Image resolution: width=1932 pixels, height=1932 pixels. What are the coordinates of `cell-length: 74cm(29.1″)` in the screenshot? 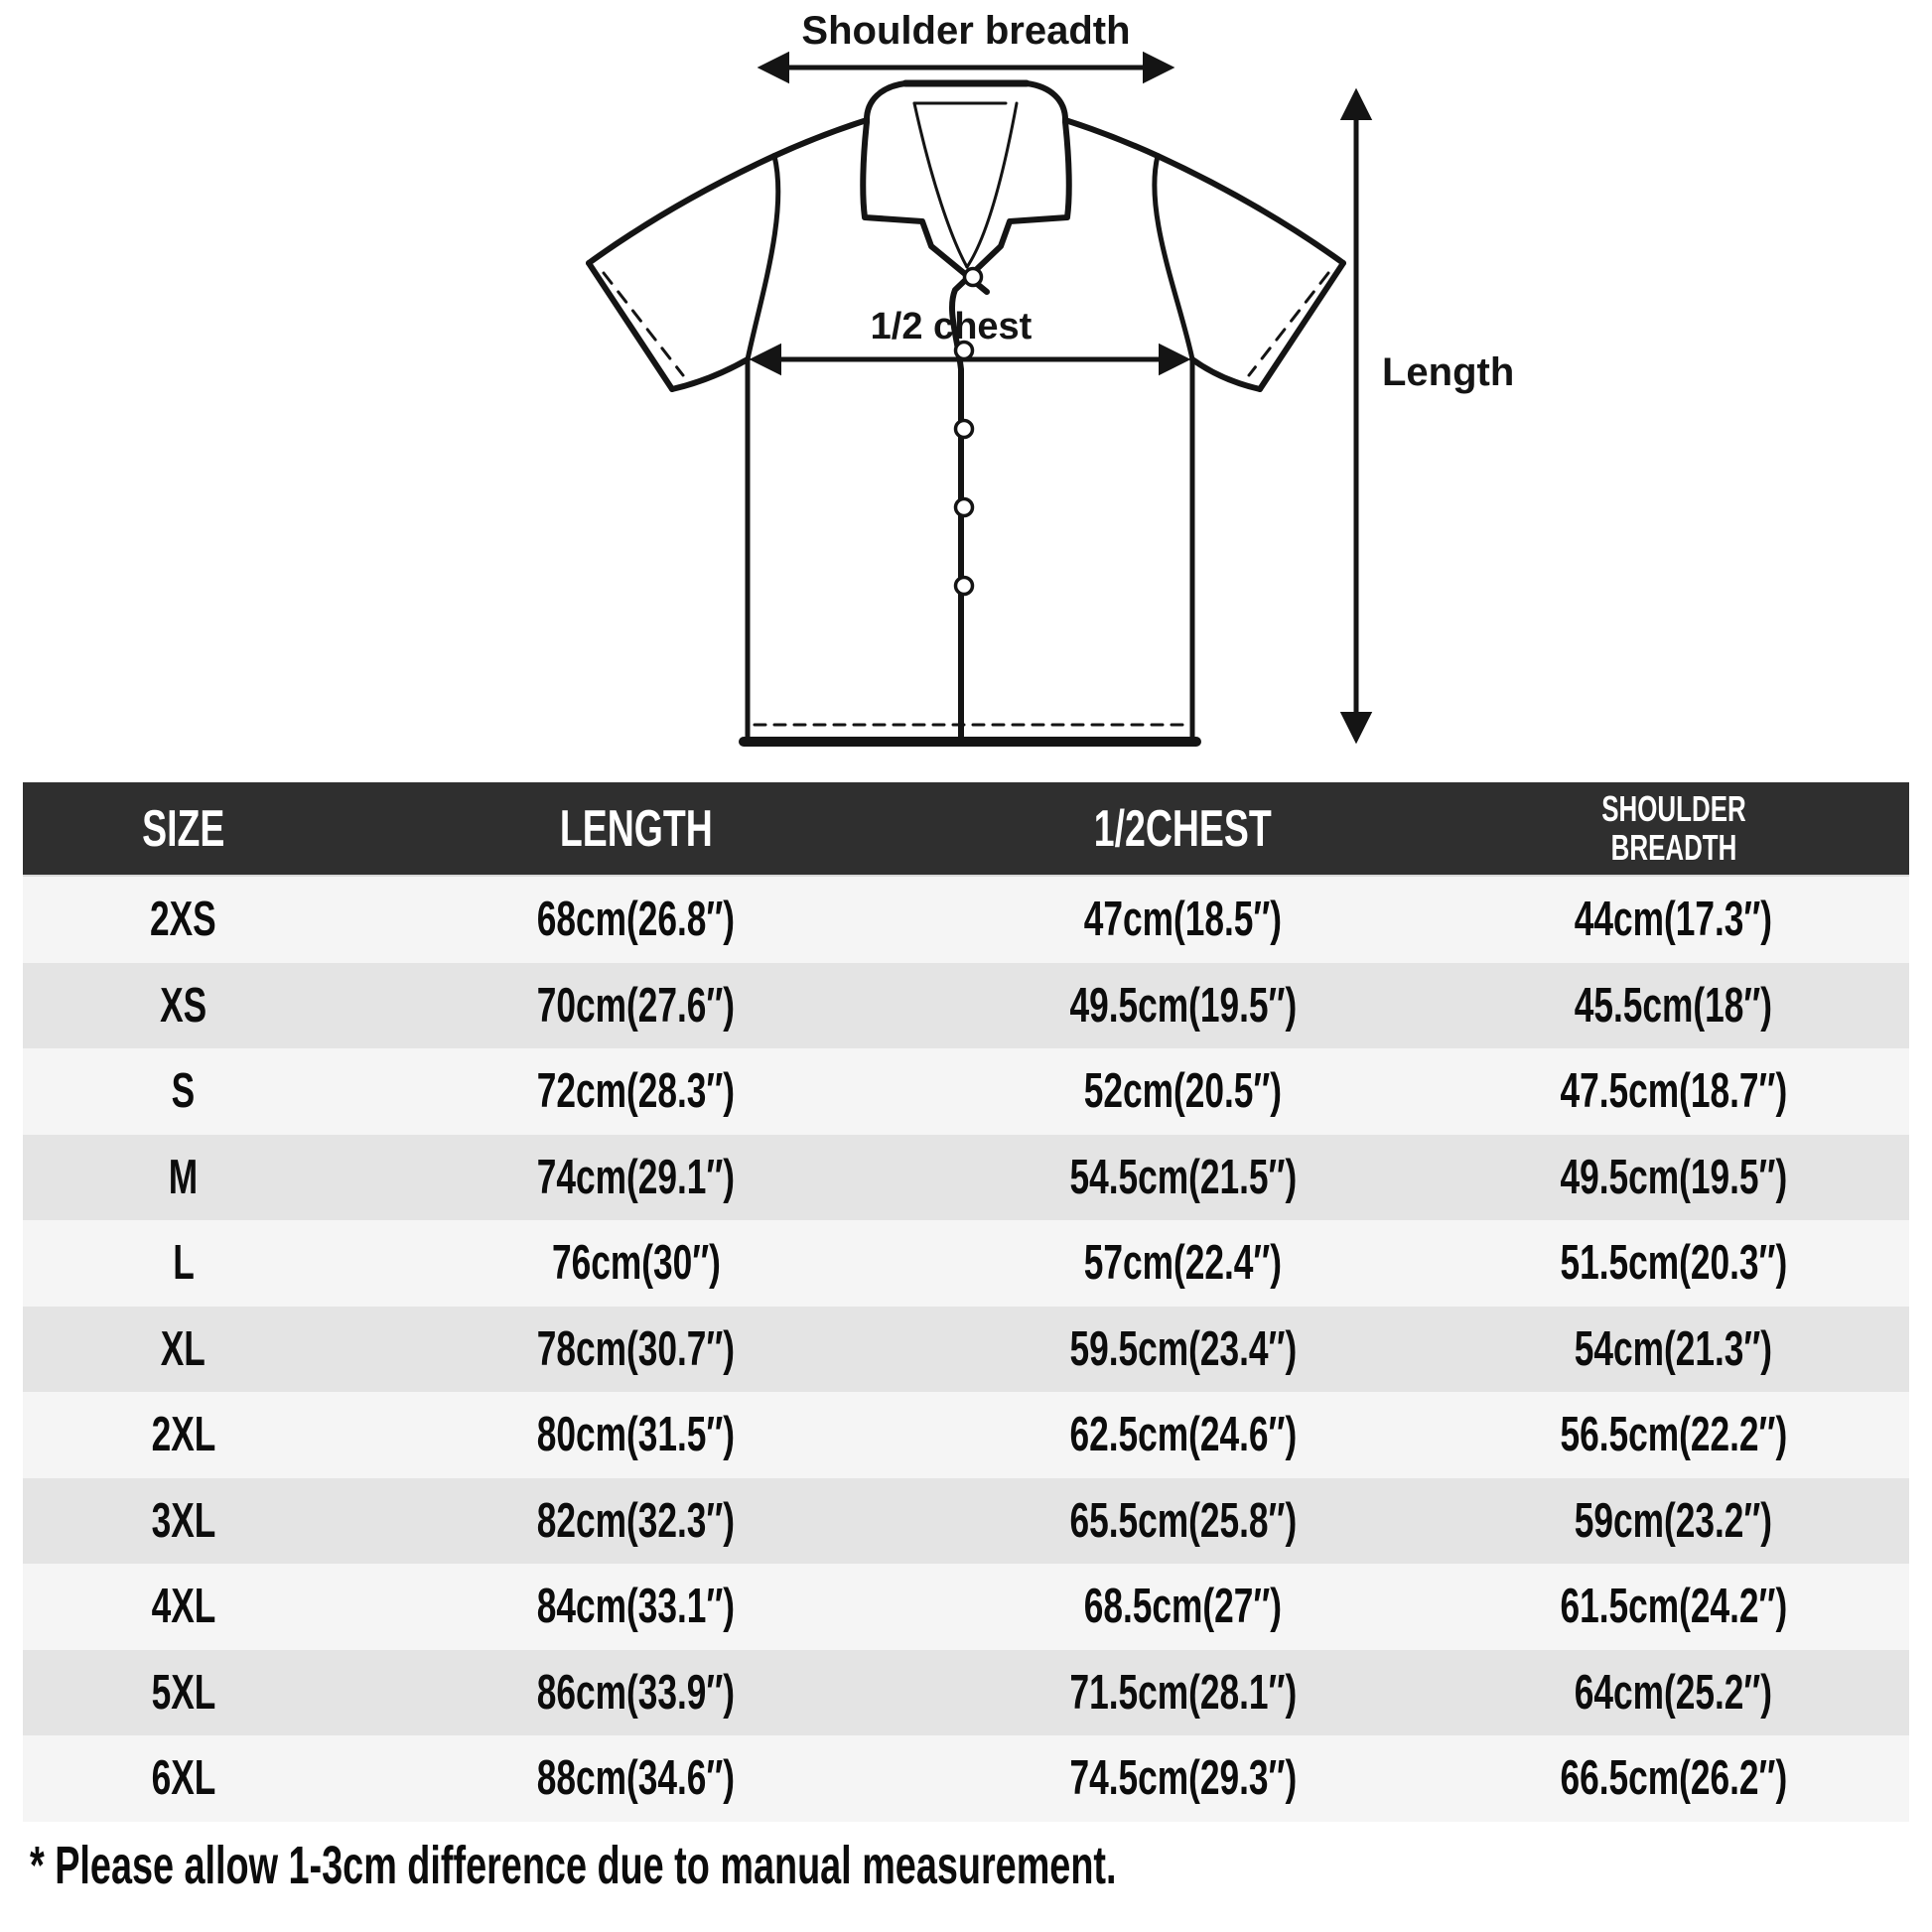 It's located at (636, 1177).